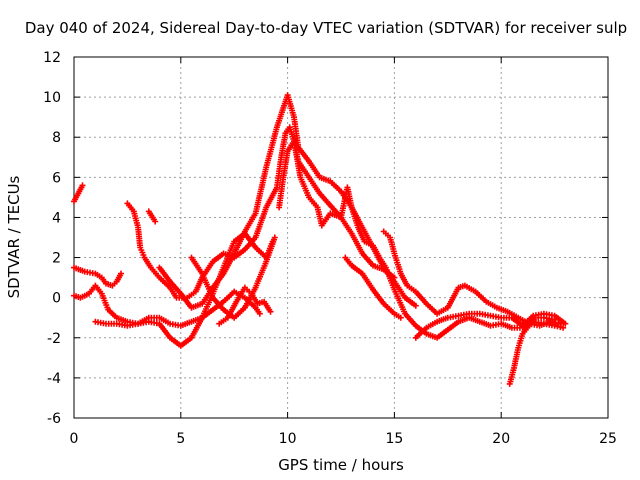  Describe the element at coordinates (501, 439) in the screenshot. I see `x-tick-label: 20` at that location.